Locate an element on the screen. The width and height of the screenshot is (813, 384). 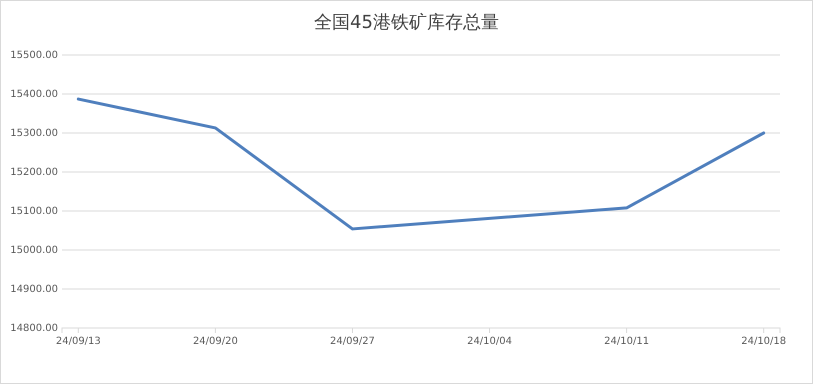
x-tick-label: 24/10/04 is located at coordinates (489, 342).